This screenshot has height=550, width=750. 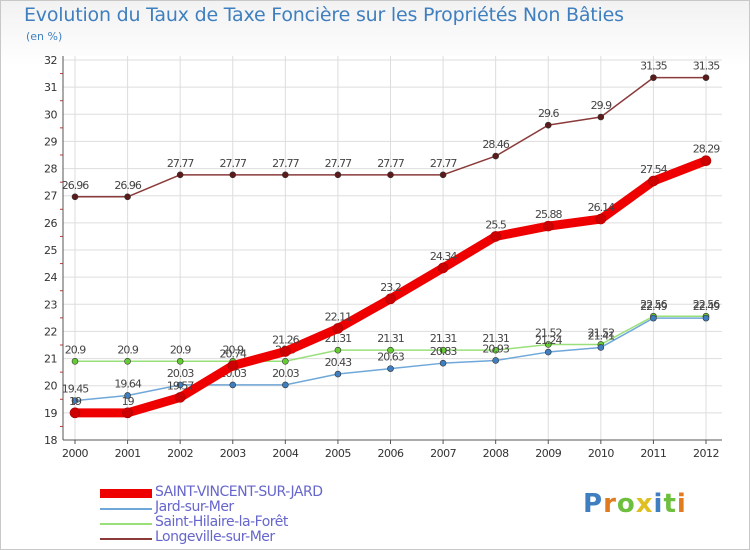 I want to click on x-tick-label: 2001, so click(x=128, y=453).